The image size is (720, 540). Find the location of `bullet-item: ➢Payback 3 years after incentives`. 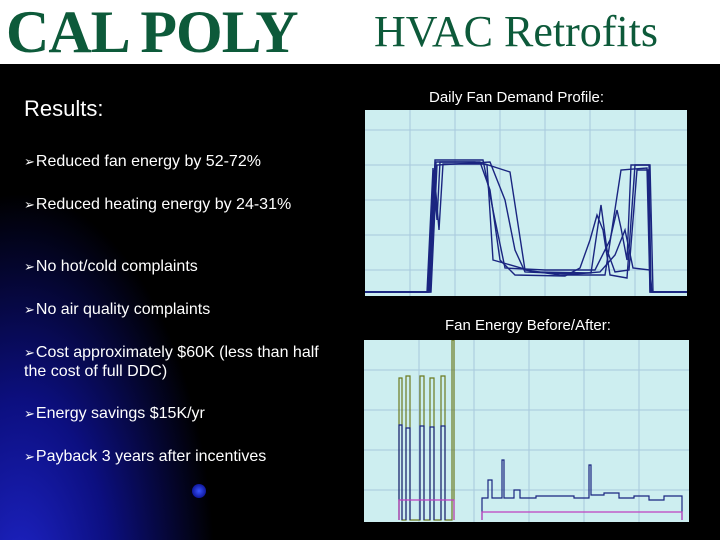

bullet-item: ➢Payback 3 years after incentives is located at coordinates (145, 456).